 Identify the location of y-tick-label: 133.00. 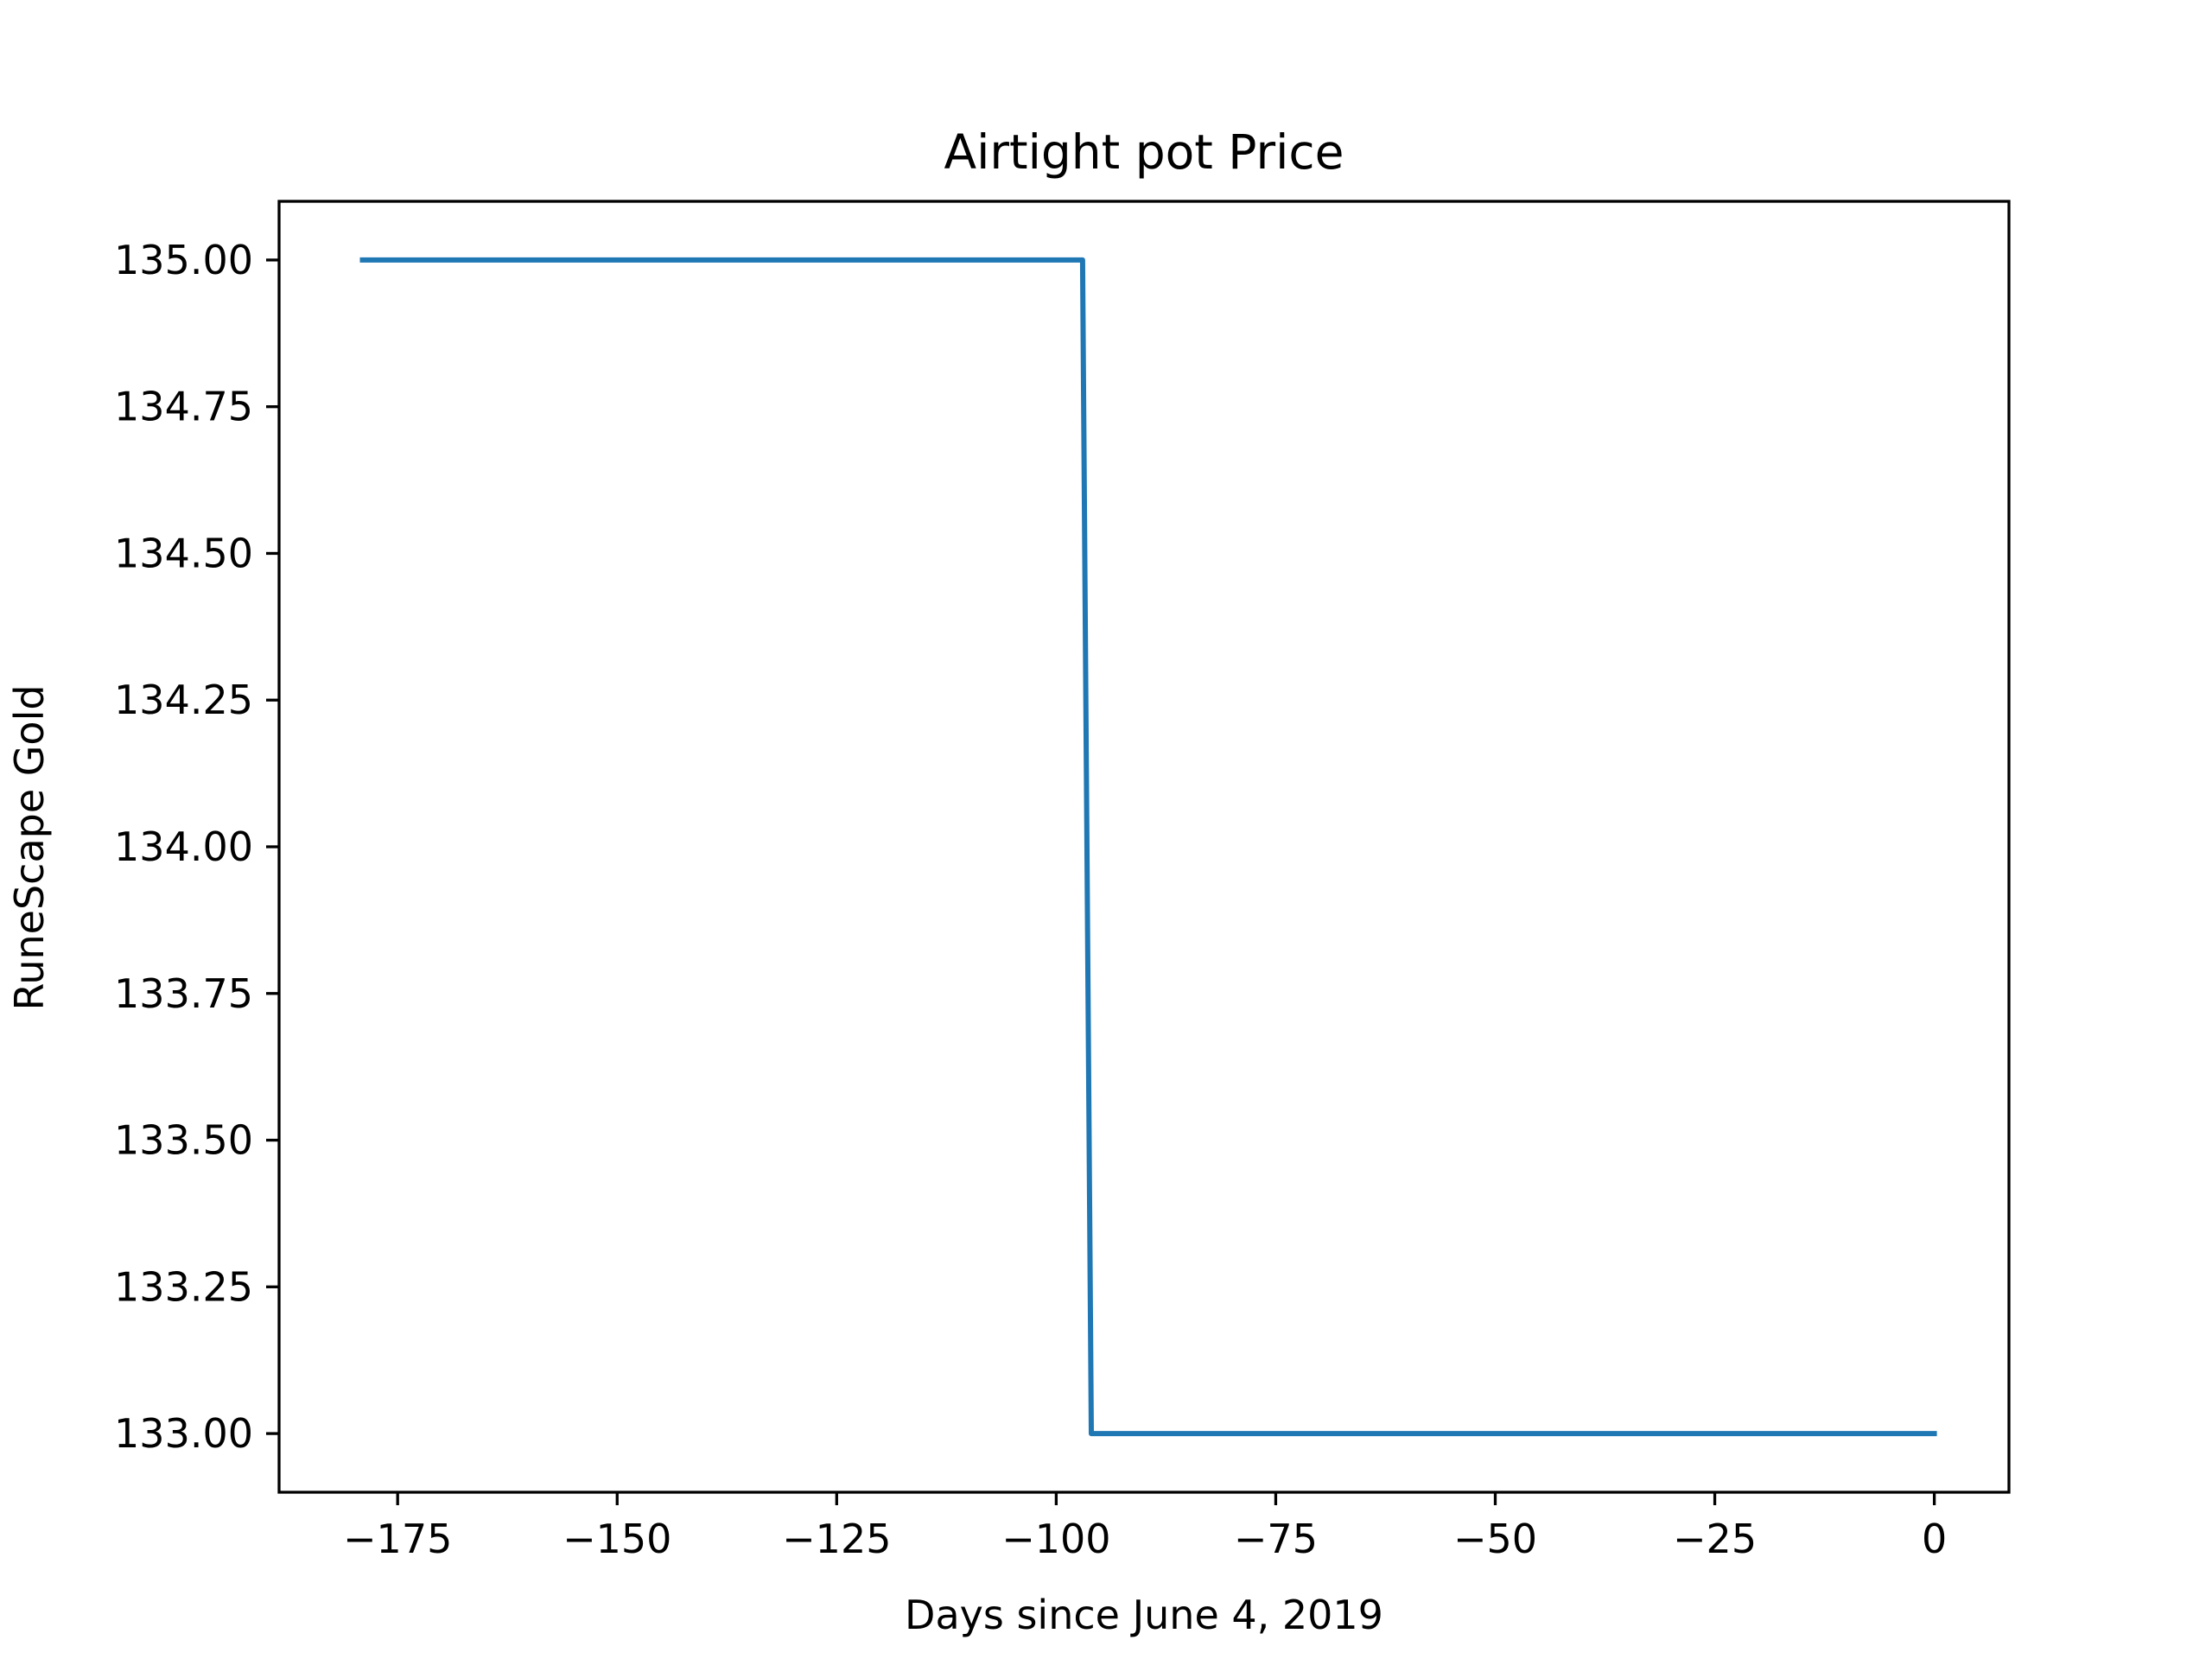
(183, 1433).